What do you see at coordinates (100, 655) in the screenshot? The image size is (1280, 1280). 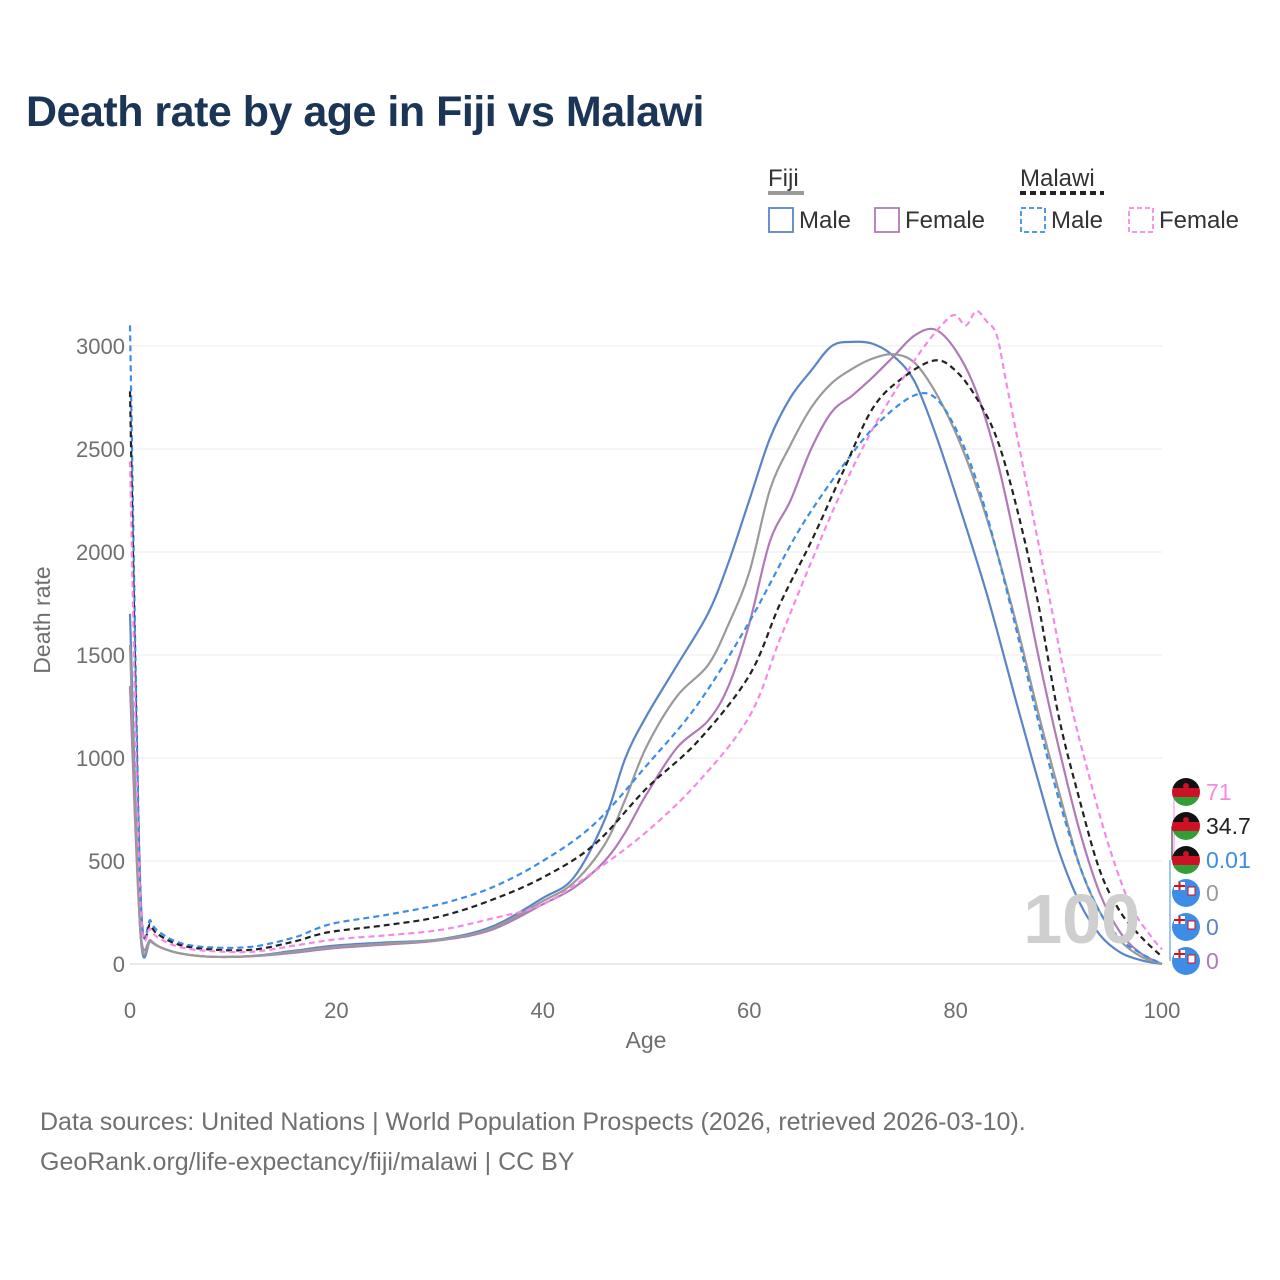 I see `y-tick-label: 1500` at bounding box center [100, 655].